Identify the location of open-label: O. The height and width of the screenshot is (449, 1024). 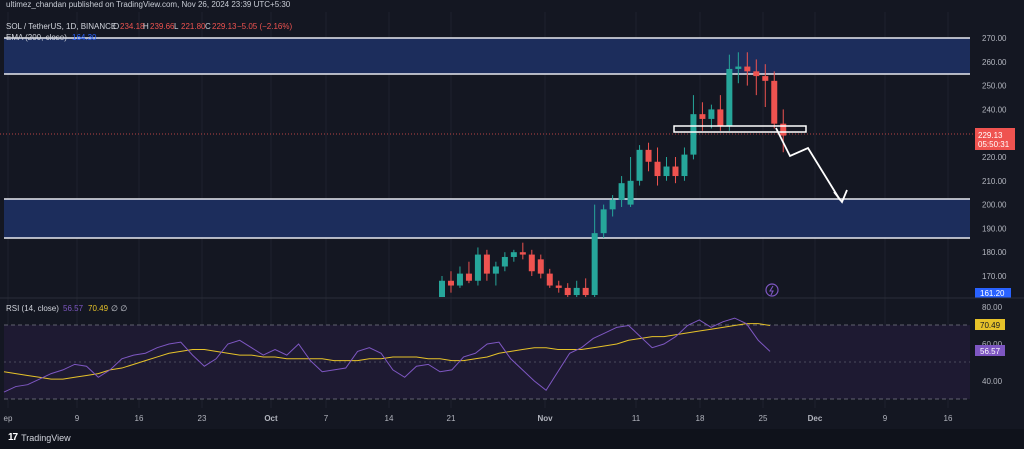
(116, 26).